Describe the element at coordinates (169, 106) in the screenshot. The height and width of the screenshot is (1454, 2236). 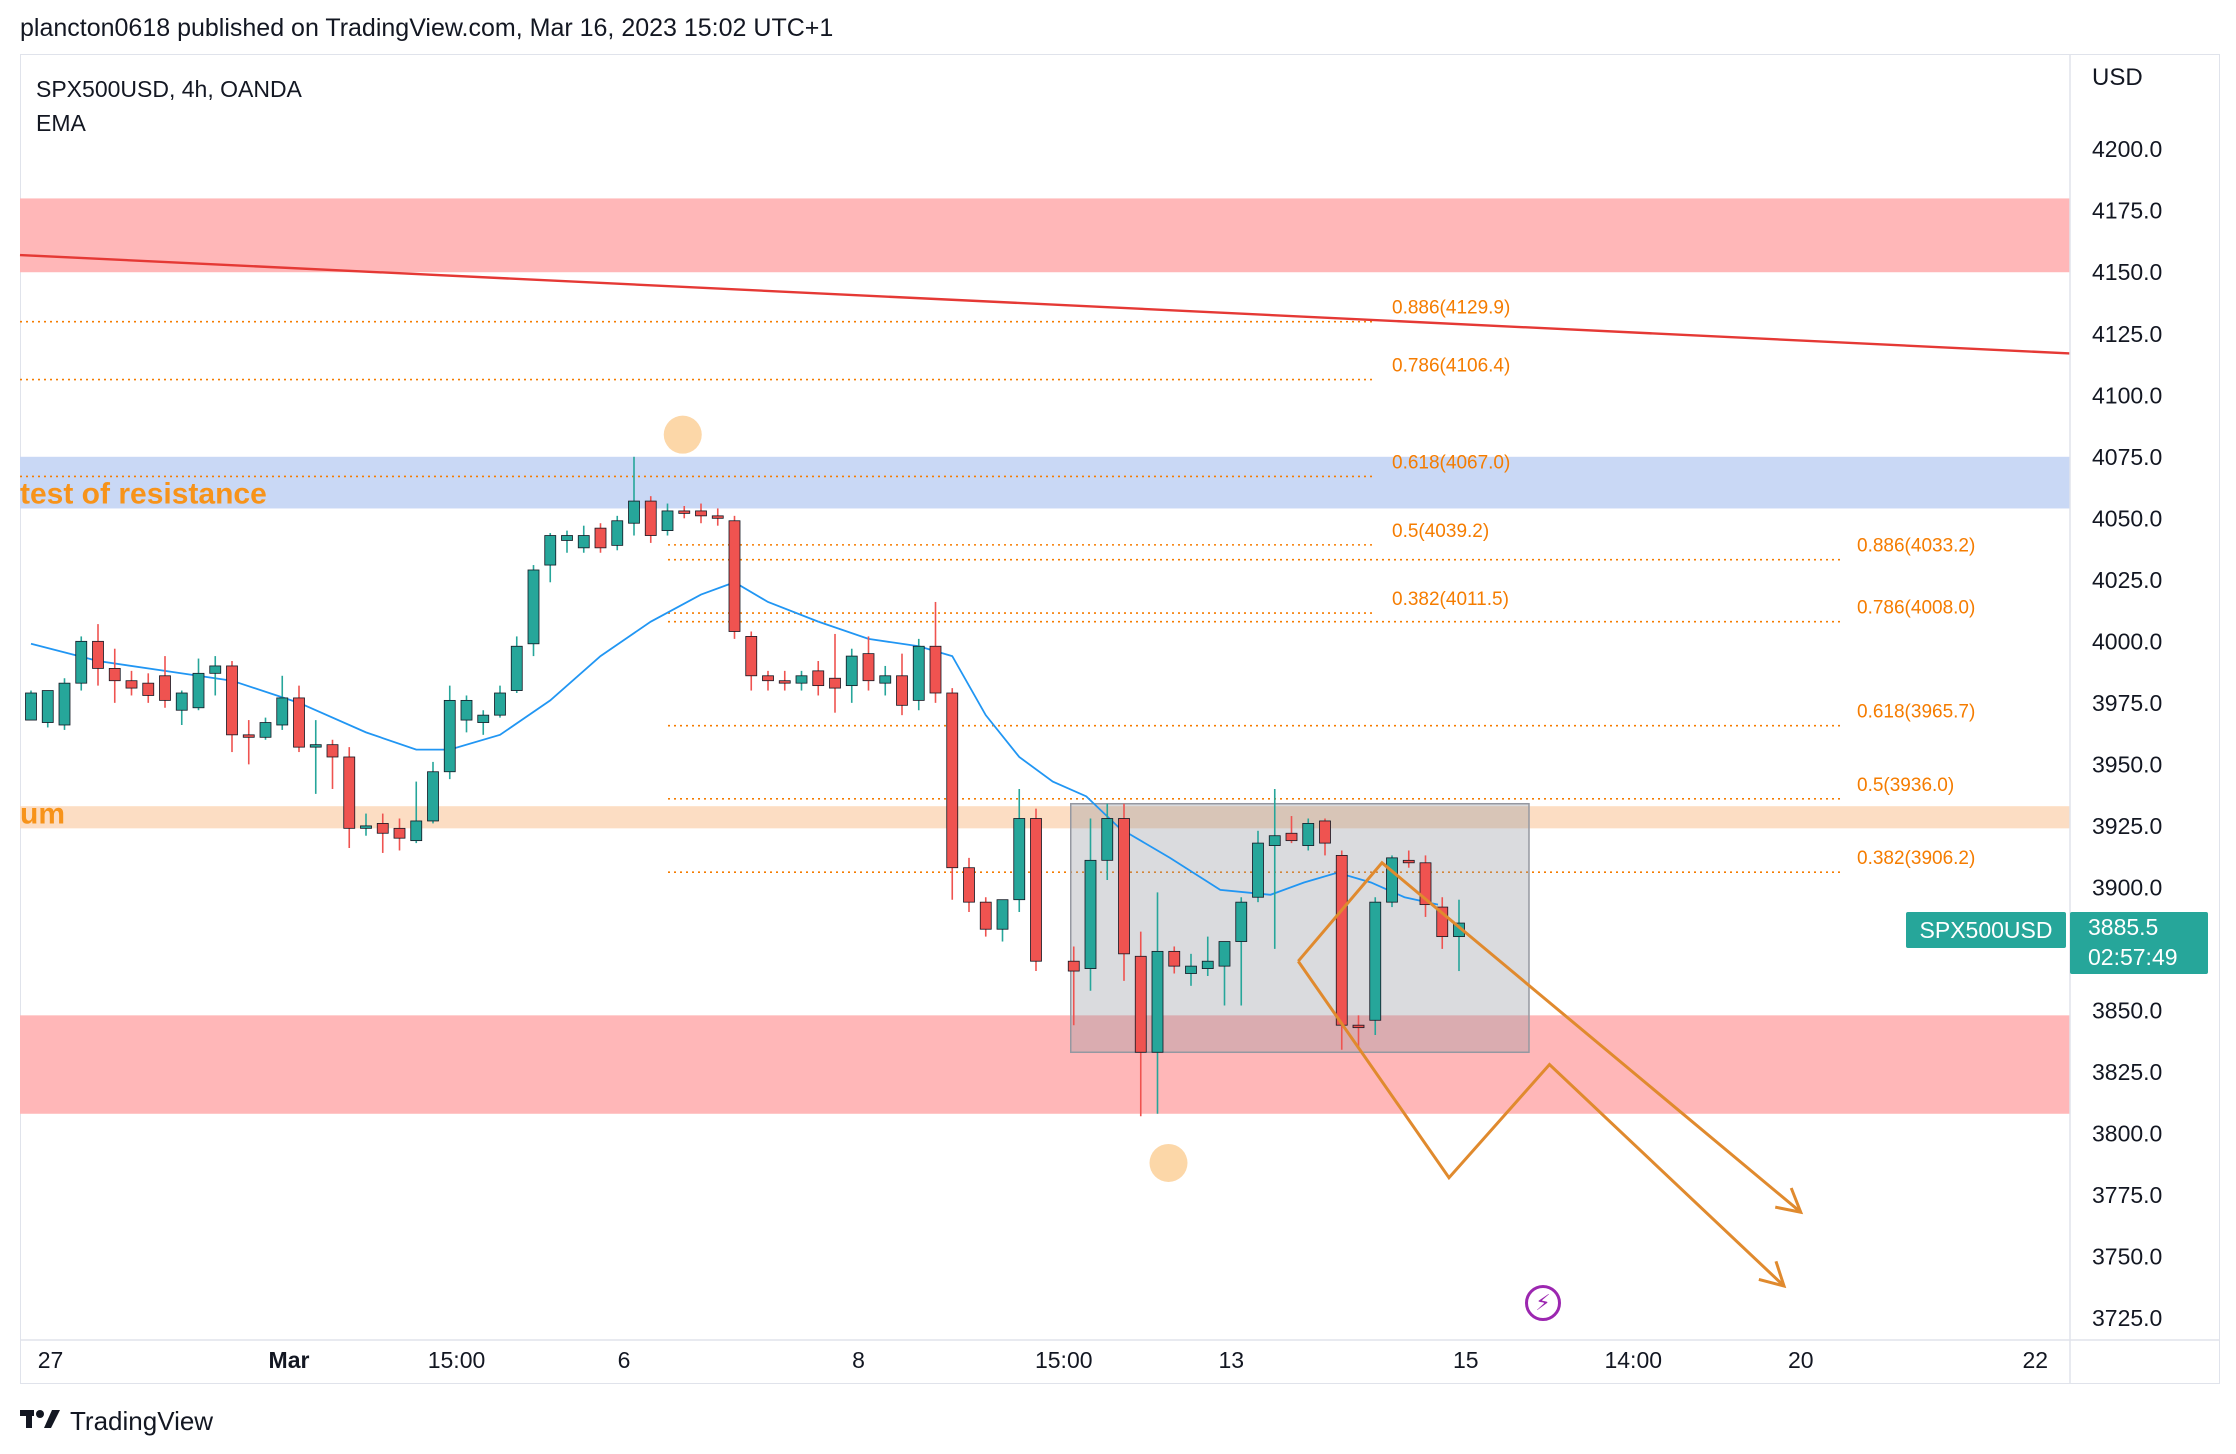
I see `chart-legend: SPX500USD, 4h, OANDA EMA` at that location.